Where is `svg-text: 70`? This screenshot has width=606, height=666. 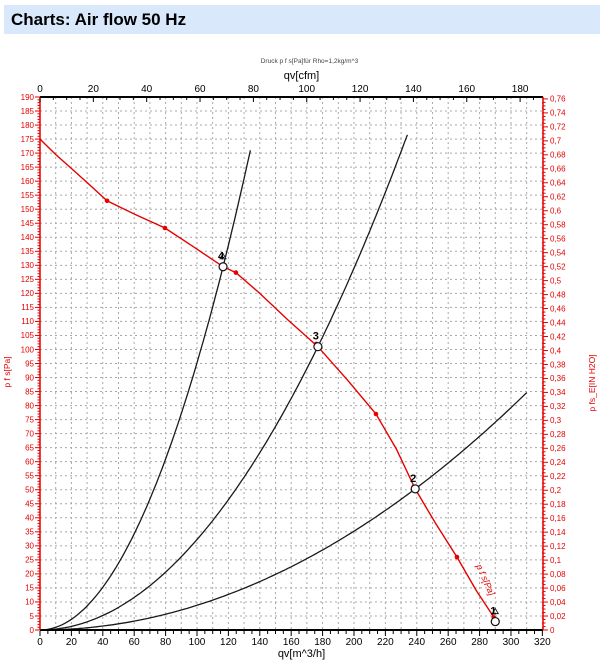 svg-text: 70 is located at coordinates (29, 433).